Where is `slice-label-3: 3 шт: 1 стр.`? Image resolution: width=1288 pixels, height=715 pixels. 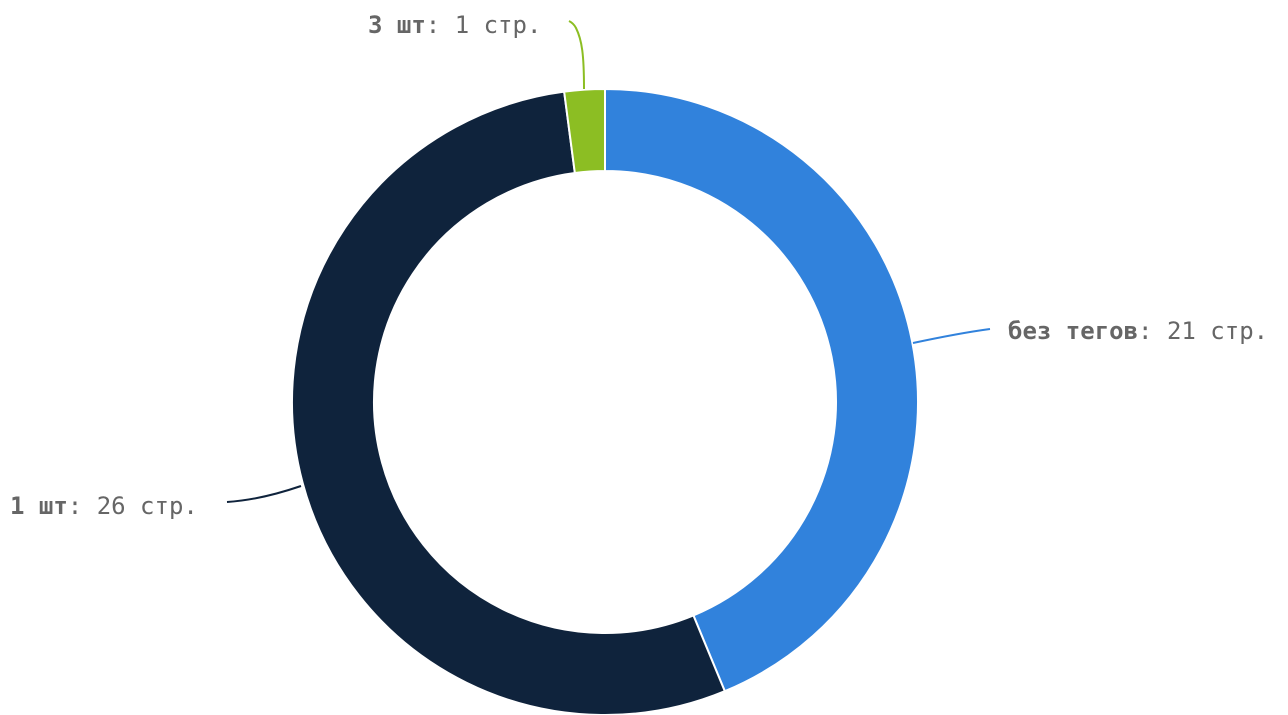 slice-label-3: 3 шт: 1 стр. is located at coordinates (454, 25).